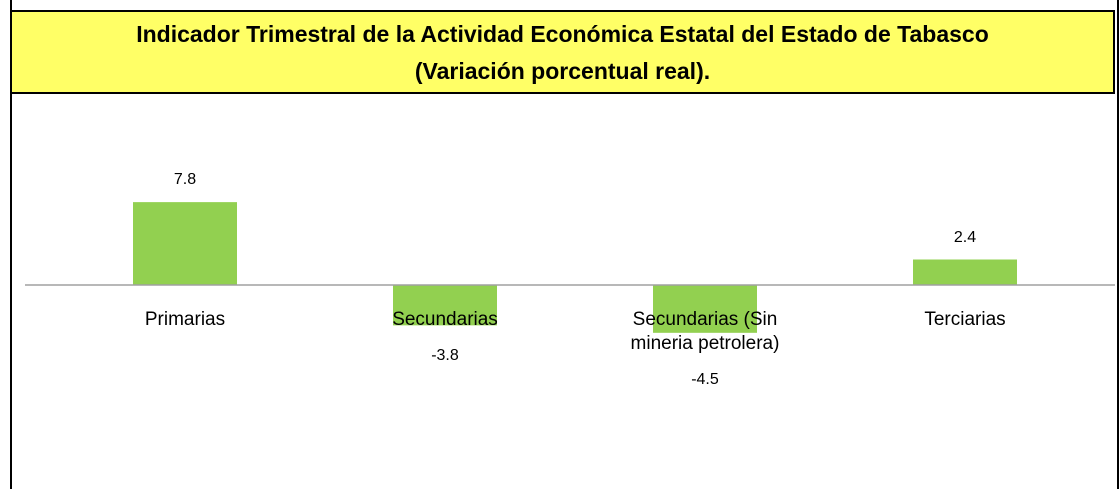 This screenshot has height=489, width=1119. I want to click on x-tick-label: Secundarias (Sin mineria petrolera), so click(705, 331).